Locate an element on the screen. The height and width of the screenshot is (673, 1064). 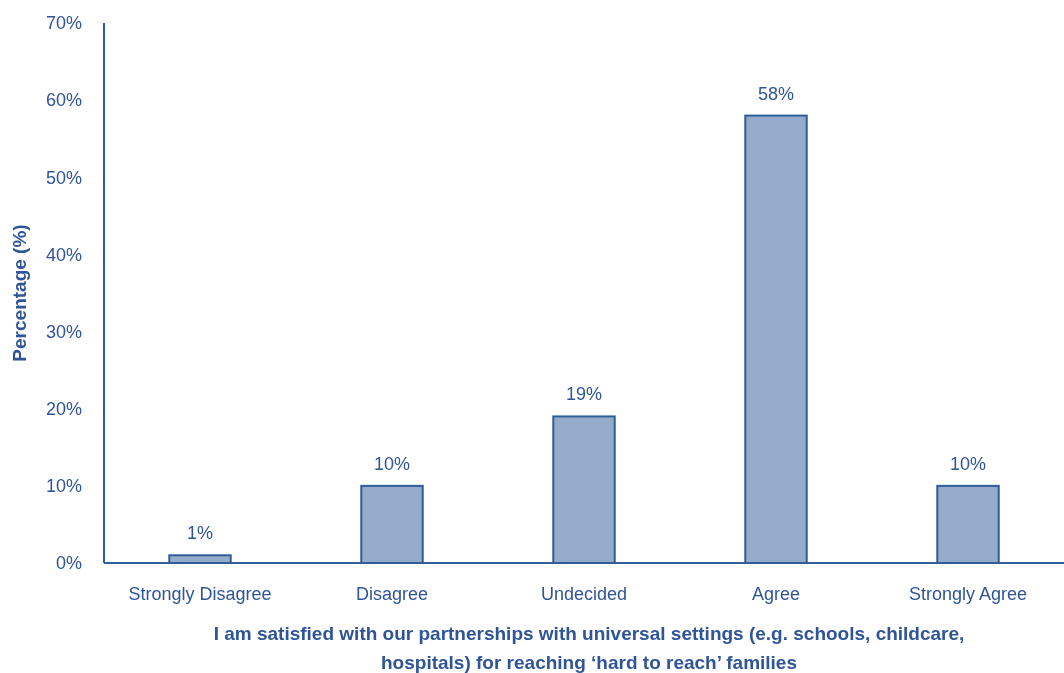
data-label: 1% is located at coordinates (200, 533).